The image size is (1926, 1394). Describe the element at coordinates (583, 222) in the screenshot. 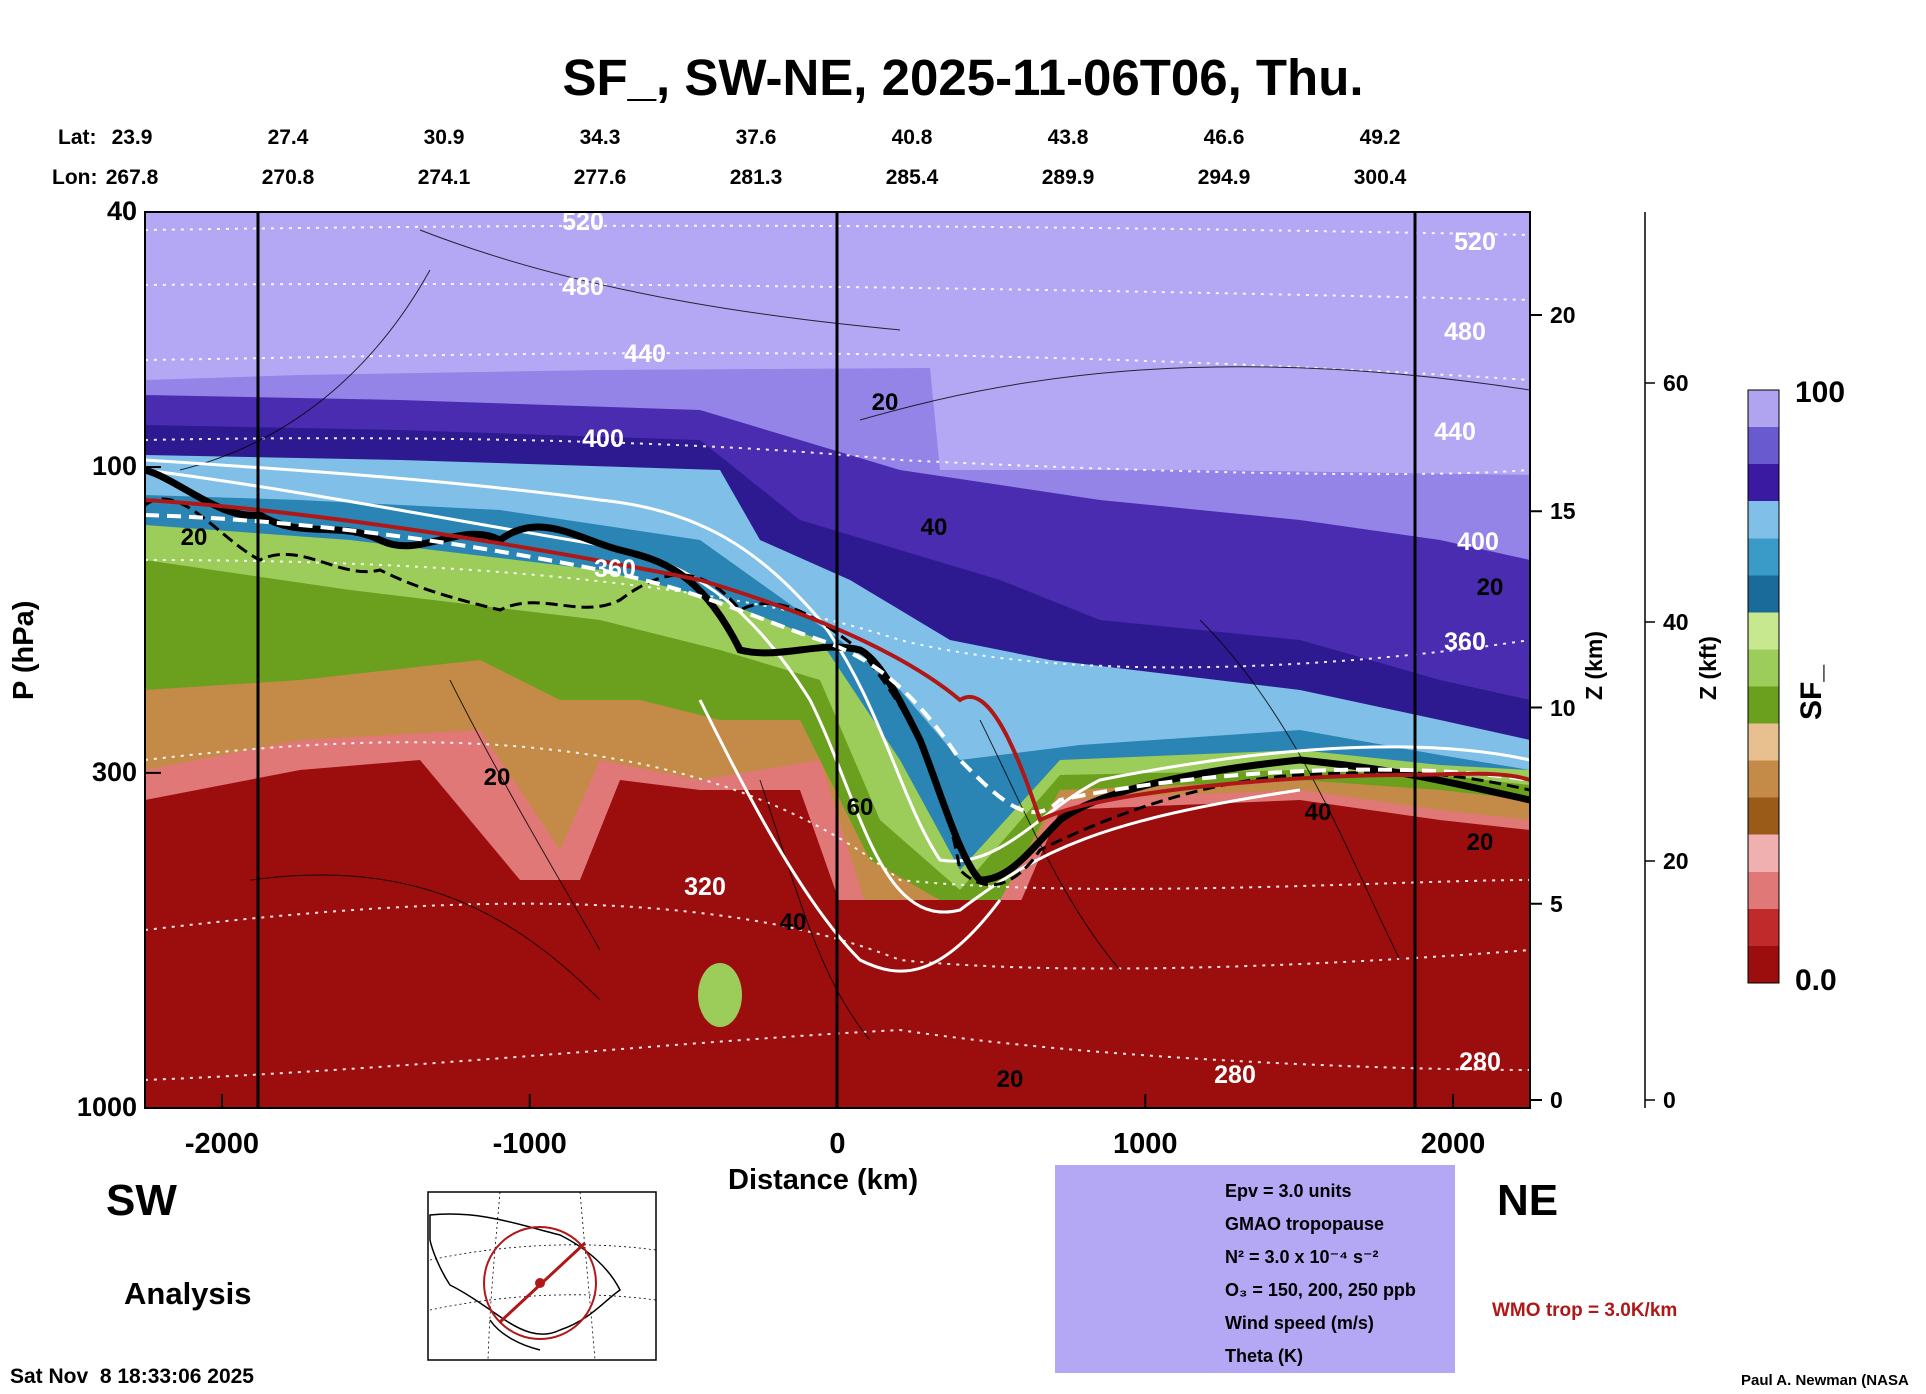

I see `theta-contour-label: 520` at that location.